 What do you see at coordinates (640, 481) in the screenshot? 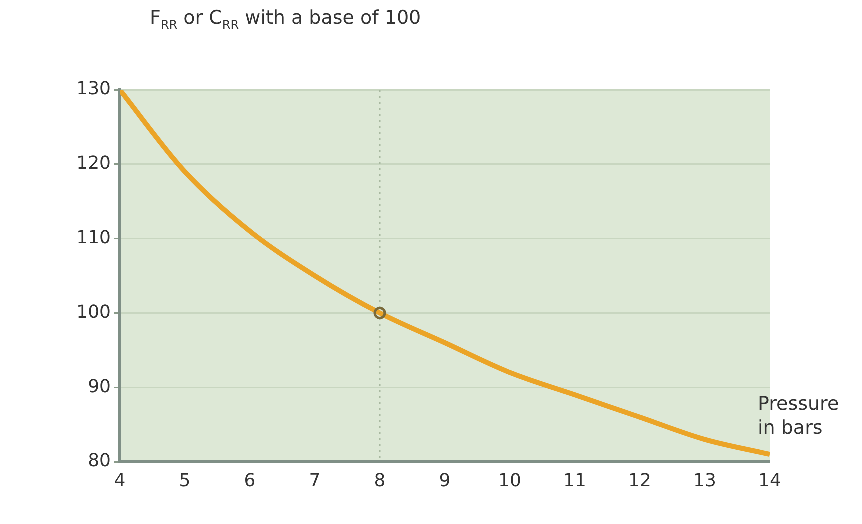
I see `x-tick-label: 12` at bounding box center [640, 481].